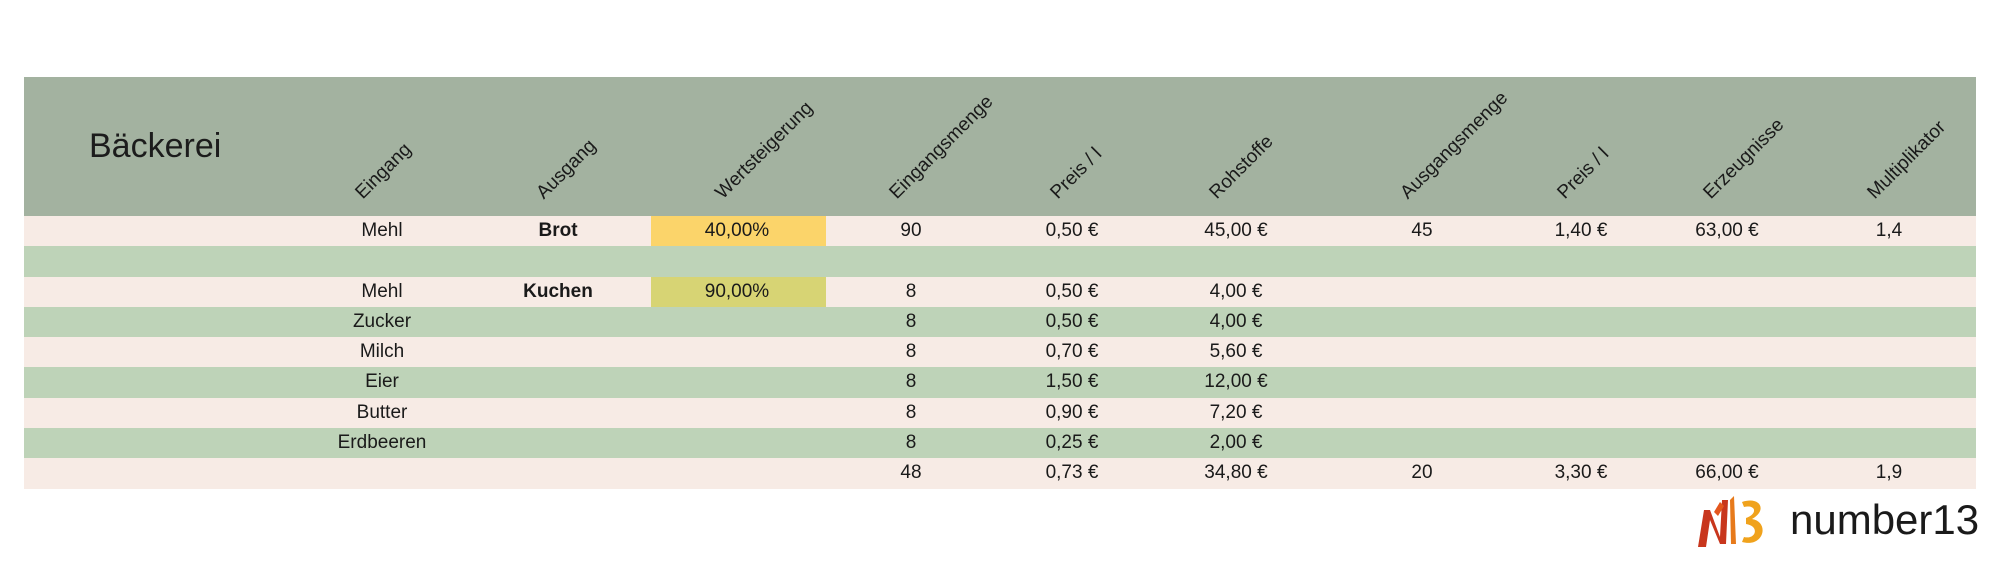 Image resolution: width=2000 pixels, height=571 pixels. I want to click on cell-ausgang: Kuchen, so click(558, 291).